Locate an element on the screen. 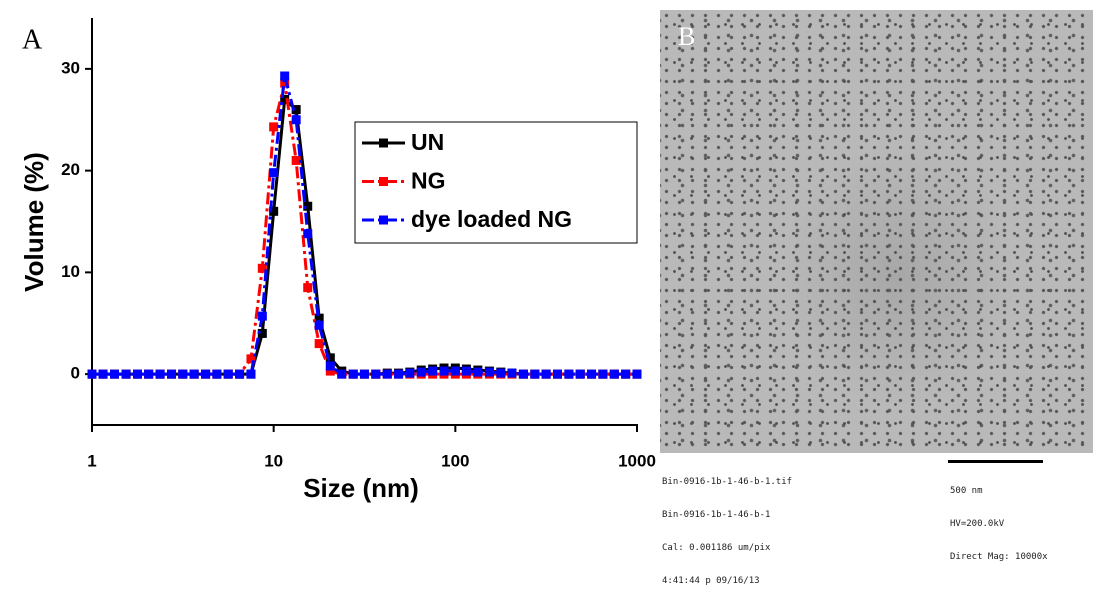  x-axis-label: Size (nm) is located at coordinates (361, 488).